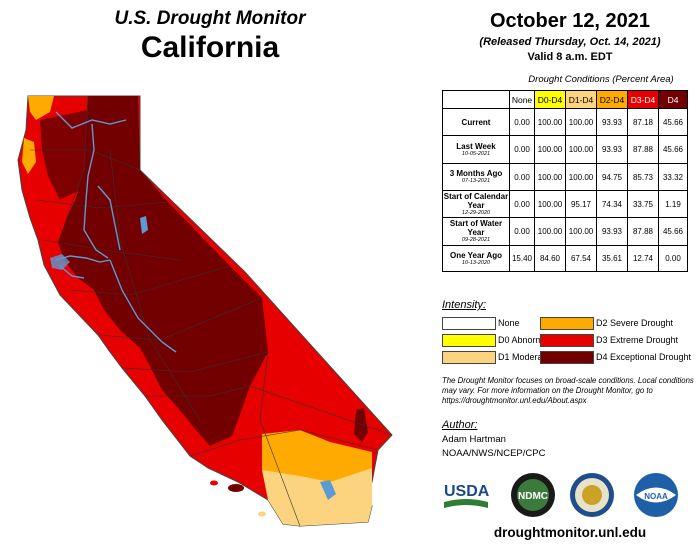 The height and width of the screenshot is (548, 700). I want to click on usda-logo: USDA, so click(467, 495).